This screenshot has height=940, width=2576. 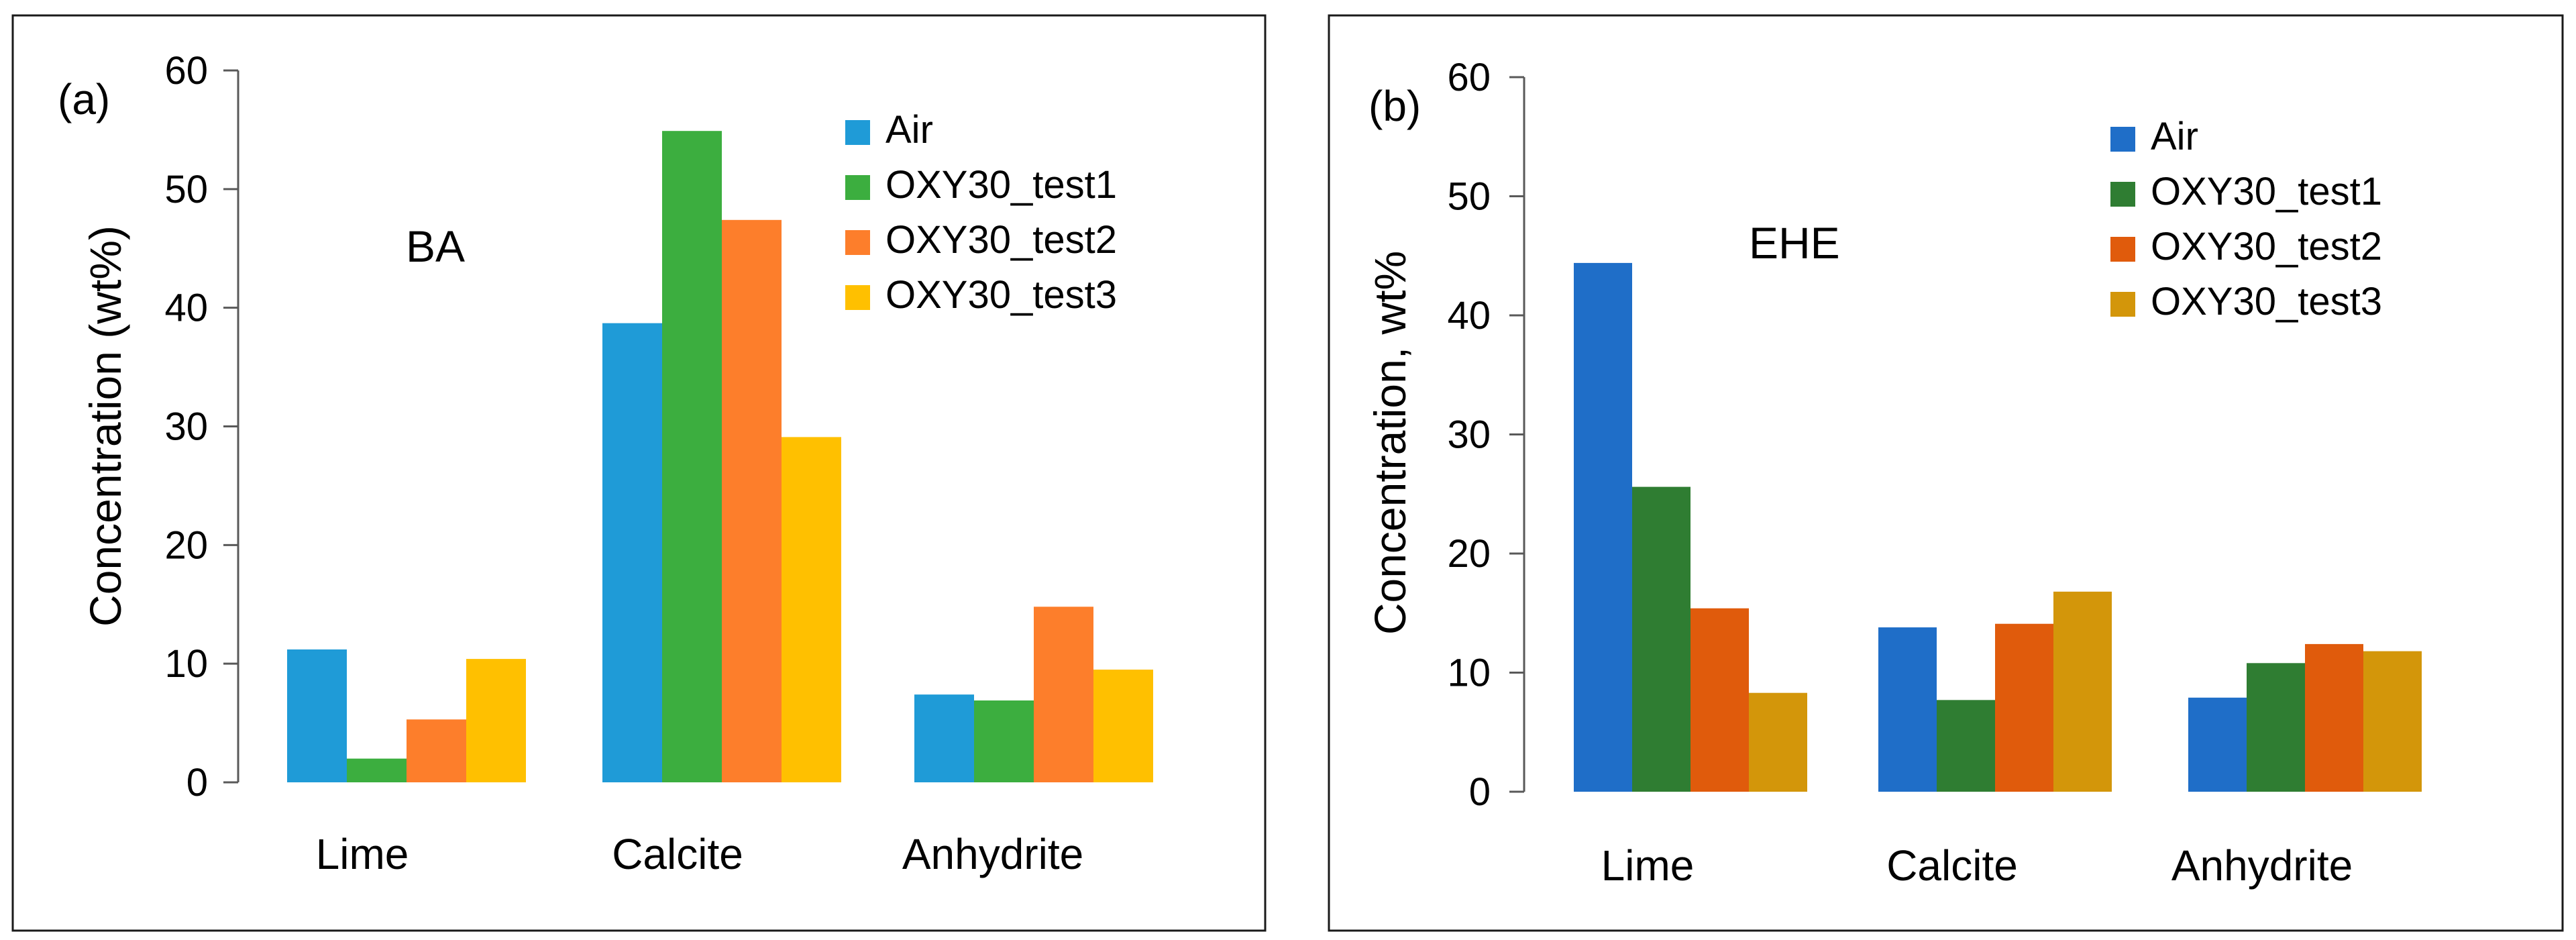 I want to click on y-axis-title: Concentration (wt%), so click(x=105, y=426).